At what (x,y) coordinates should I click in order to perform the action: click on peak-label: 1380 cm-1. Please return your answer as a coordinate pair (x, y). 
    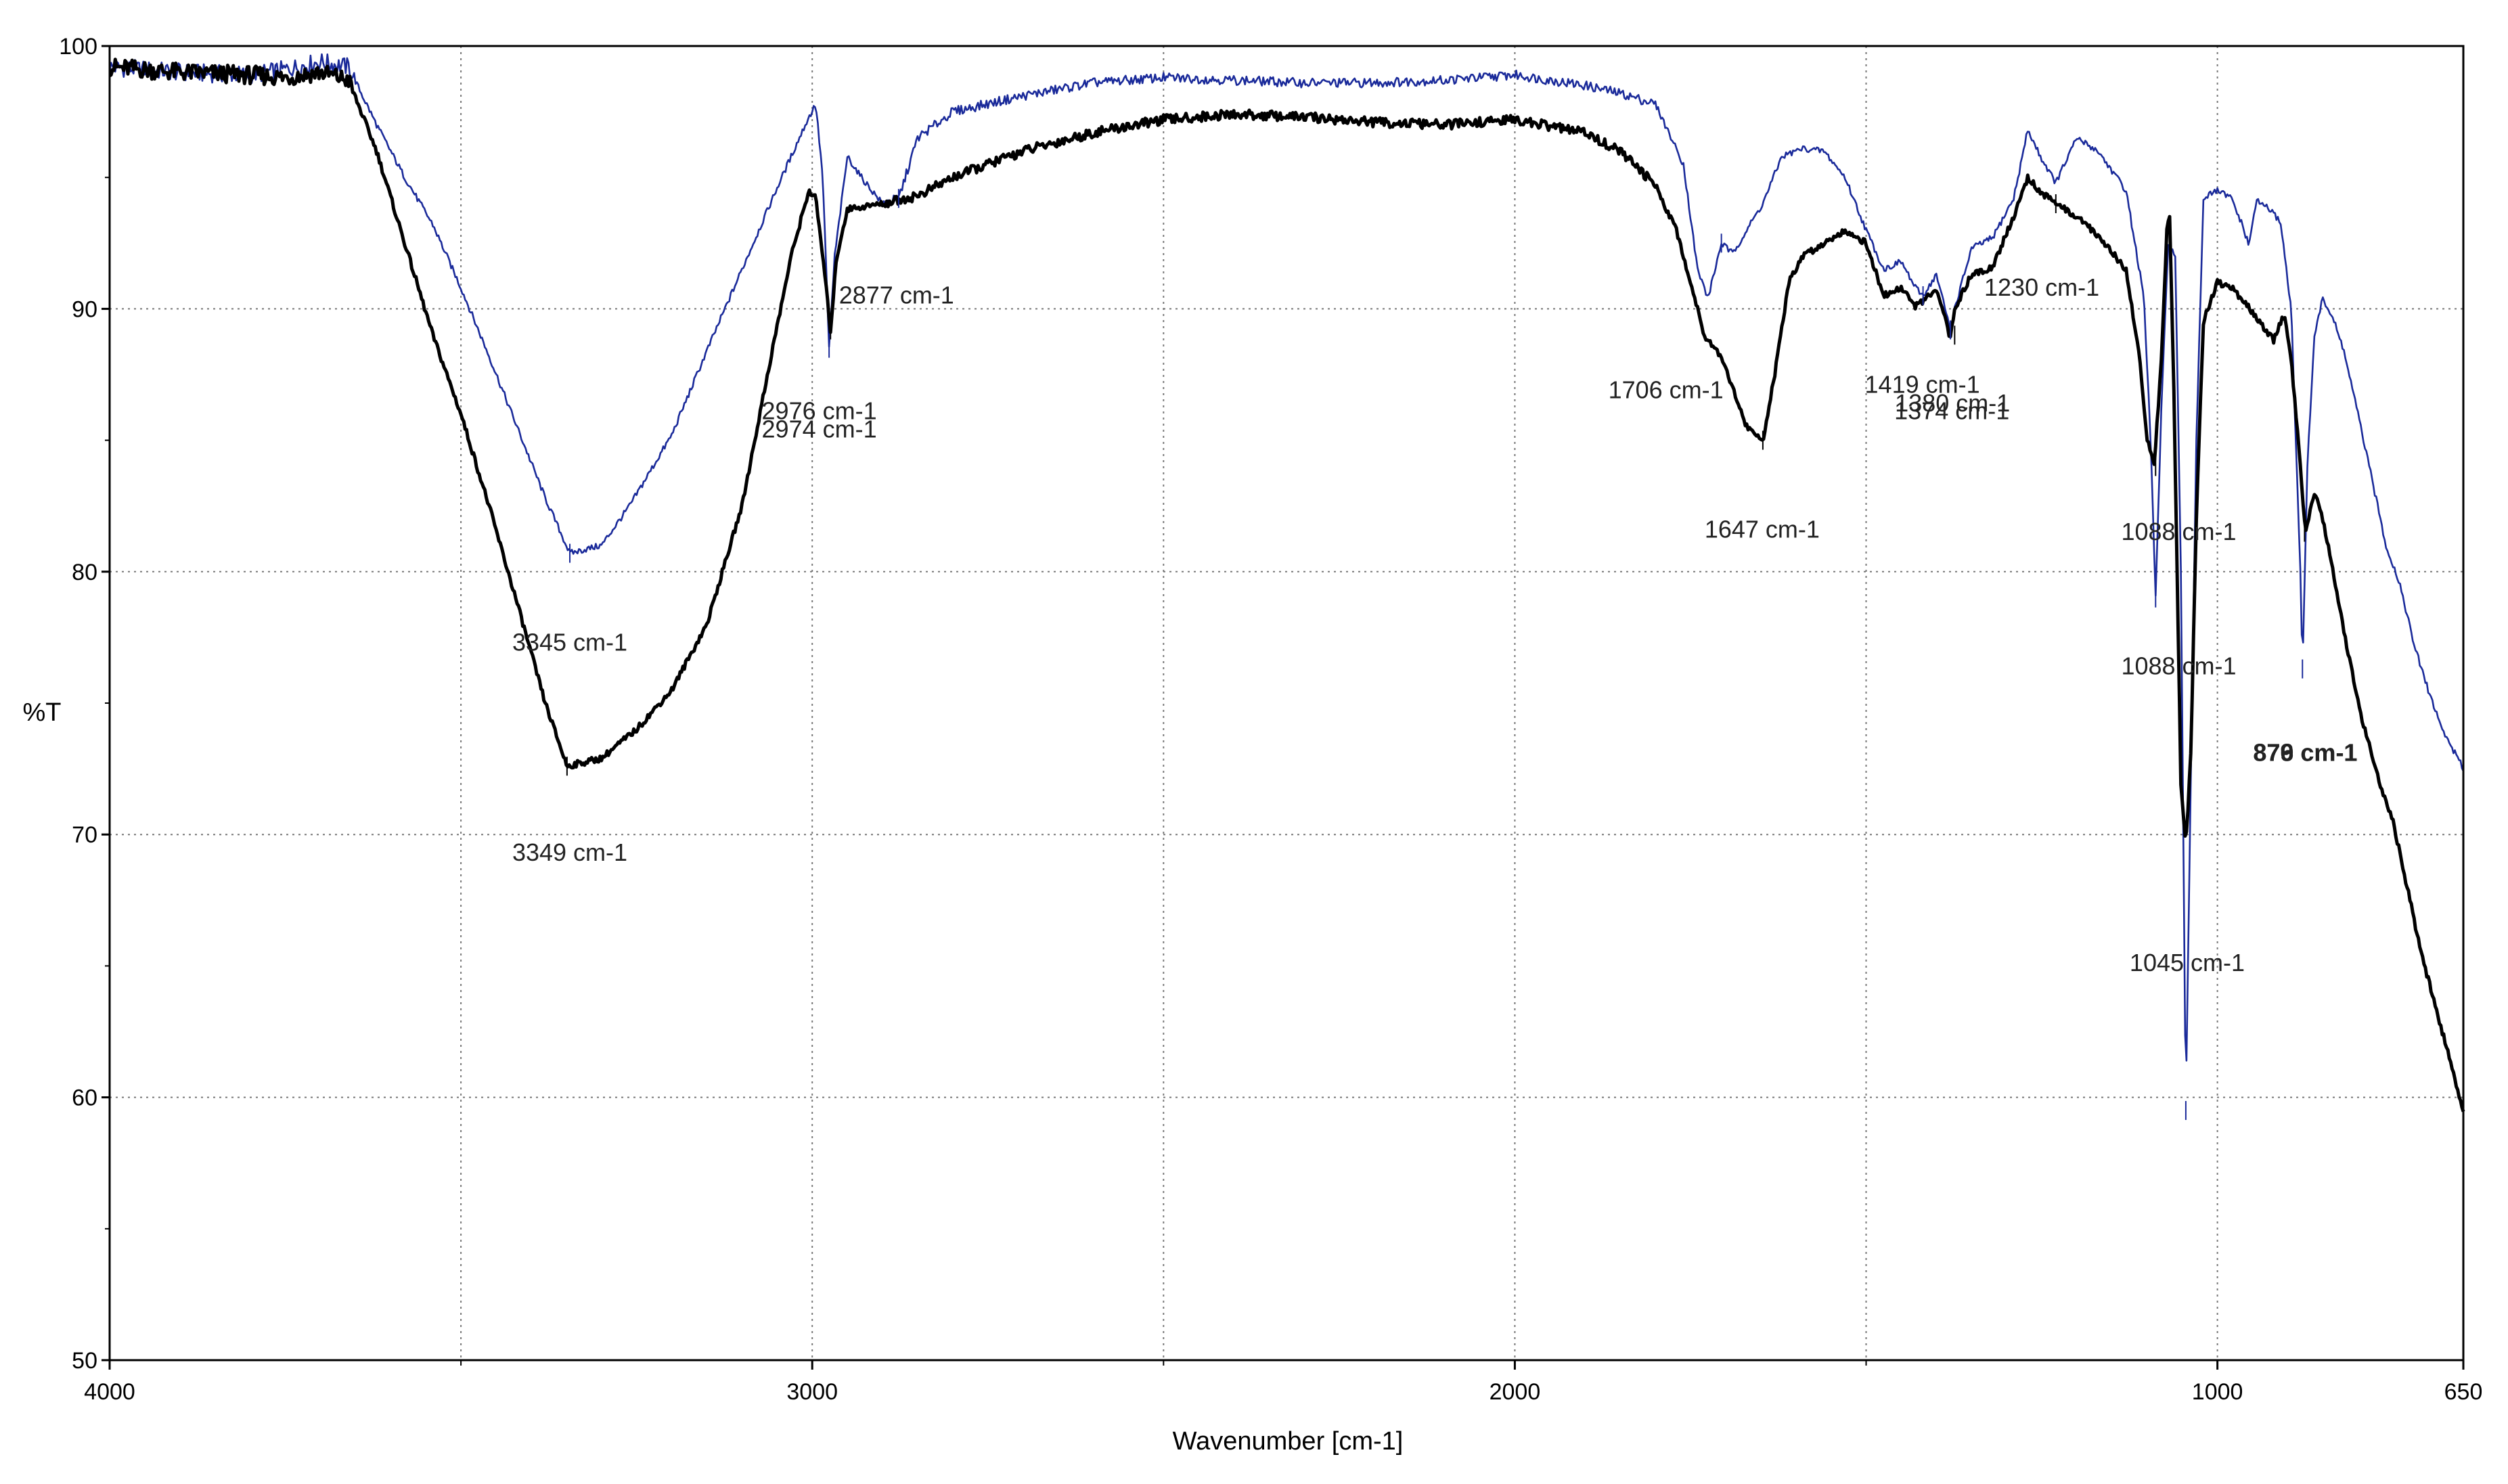
    Looking at the image, I should click on (1952, 403).